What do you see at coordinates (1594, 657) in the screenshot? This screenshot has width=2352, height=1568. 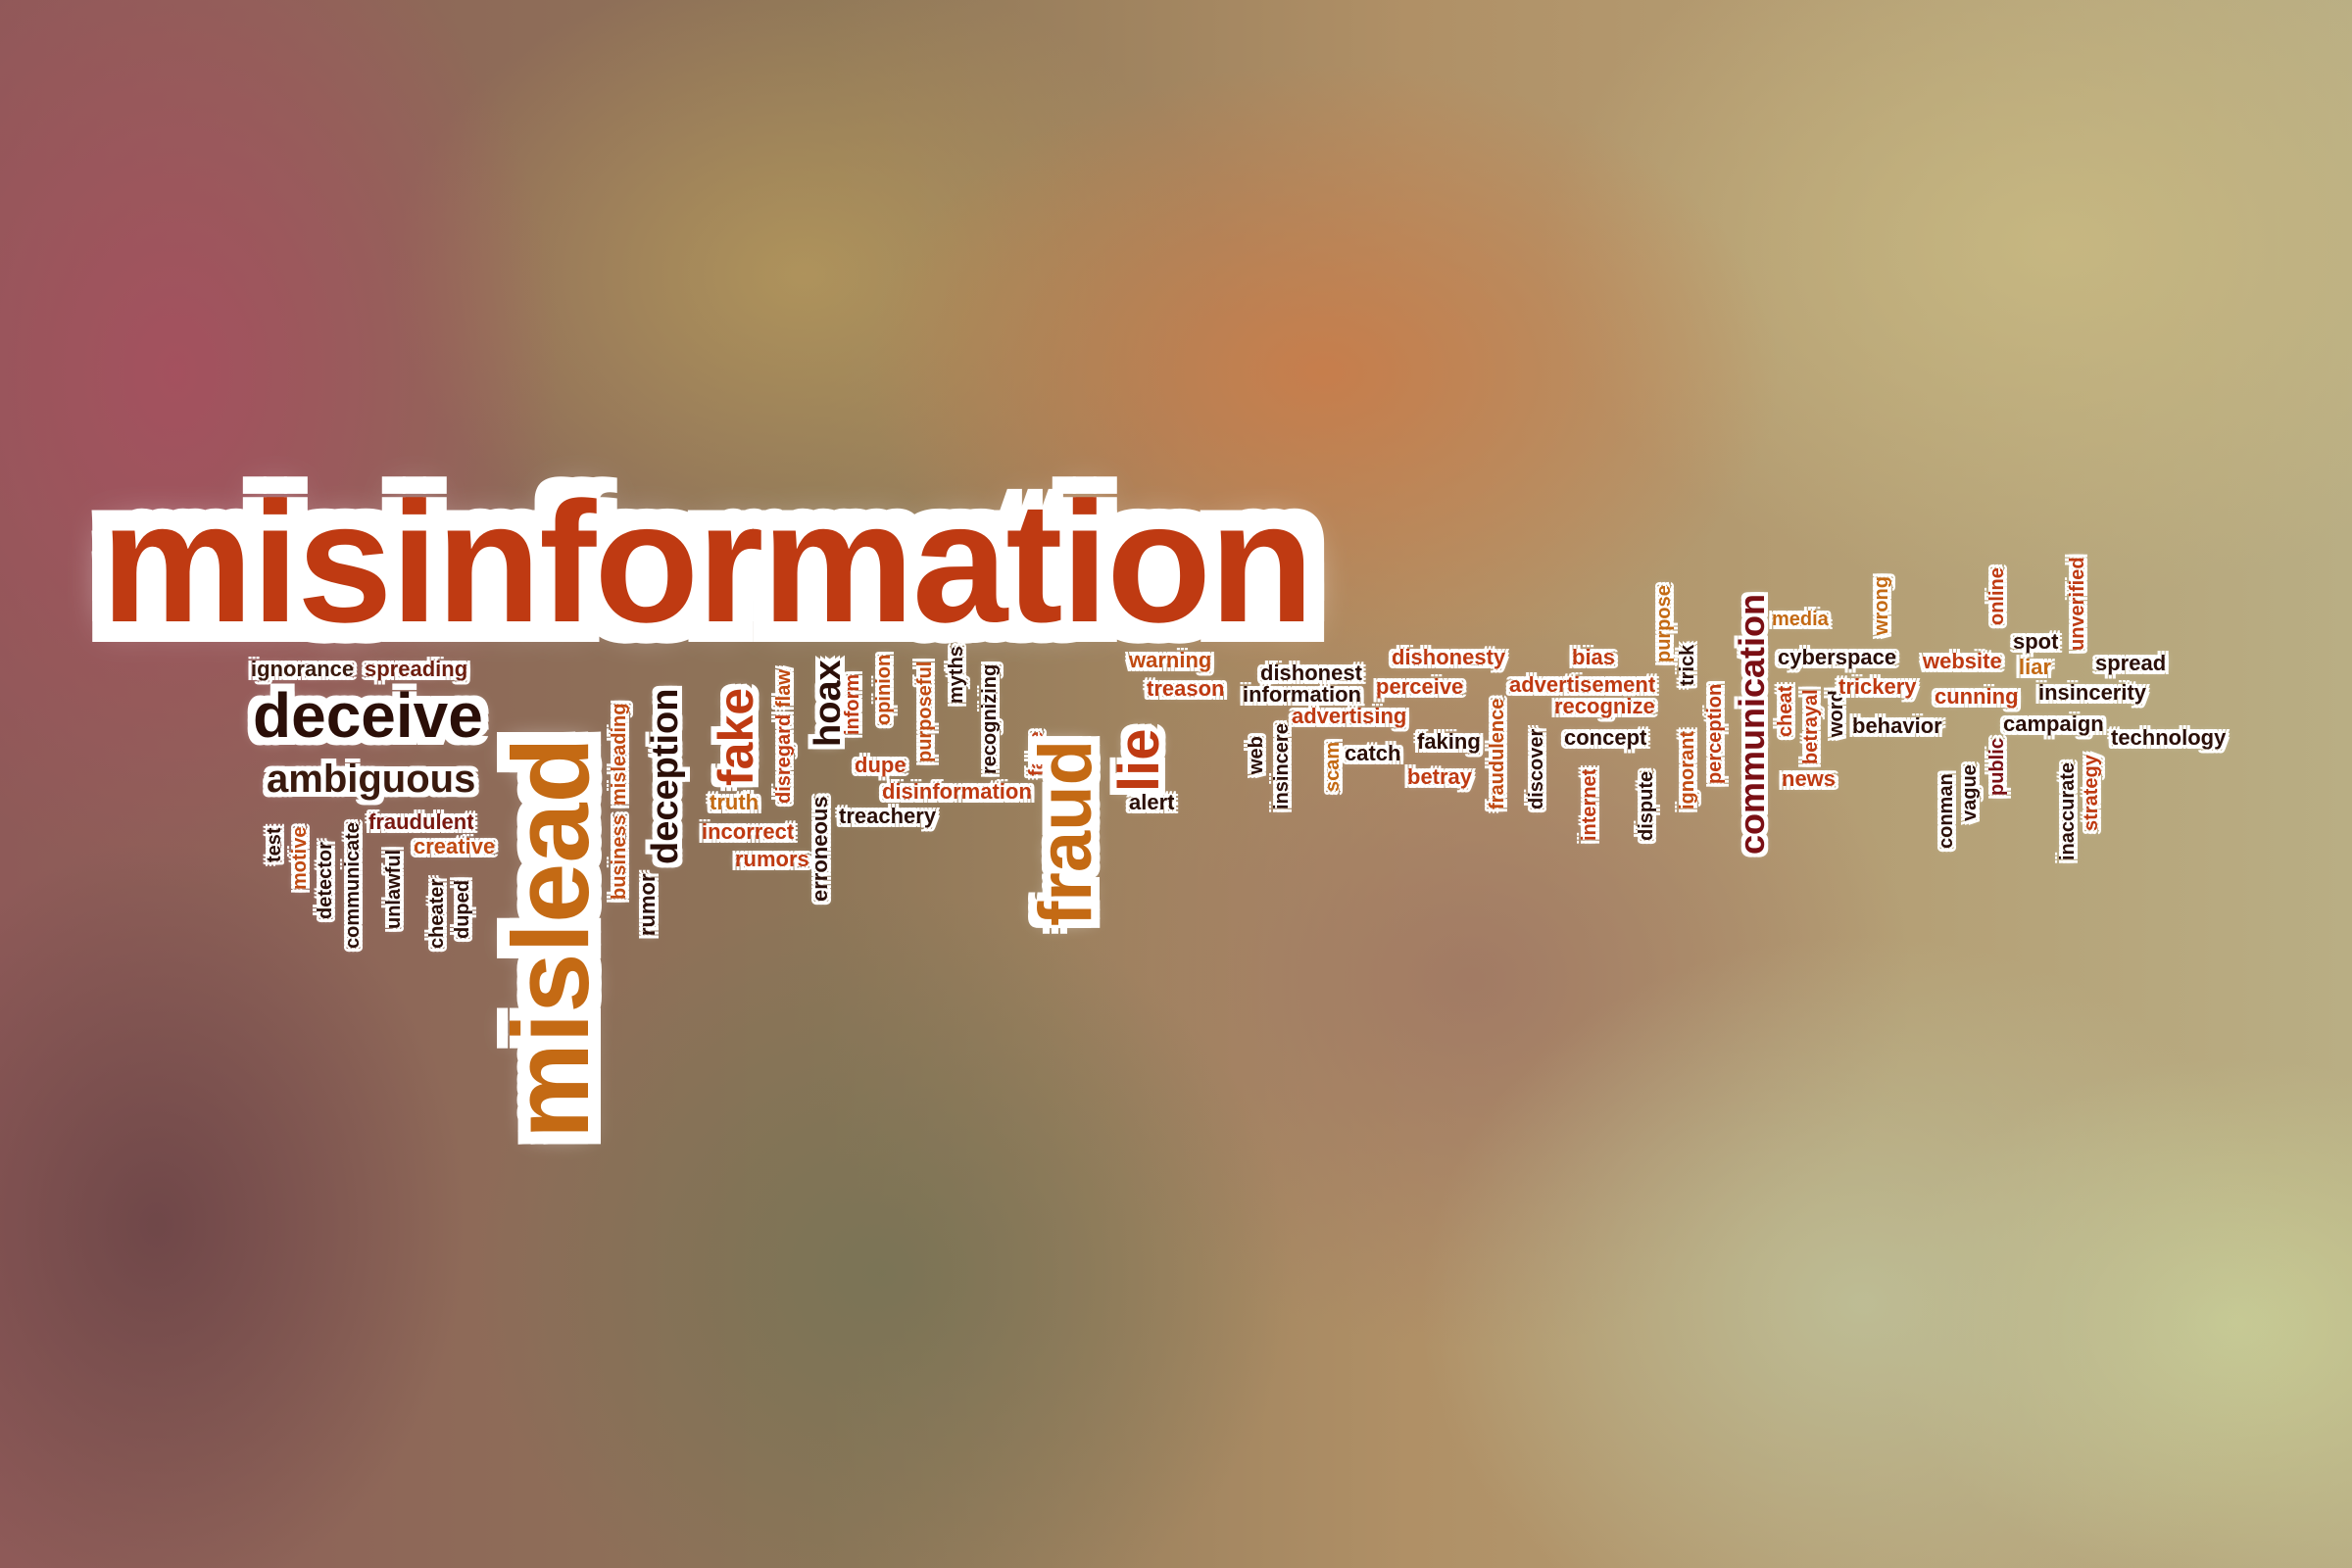 I see `word: bias` at bounding box center [1594, 657].